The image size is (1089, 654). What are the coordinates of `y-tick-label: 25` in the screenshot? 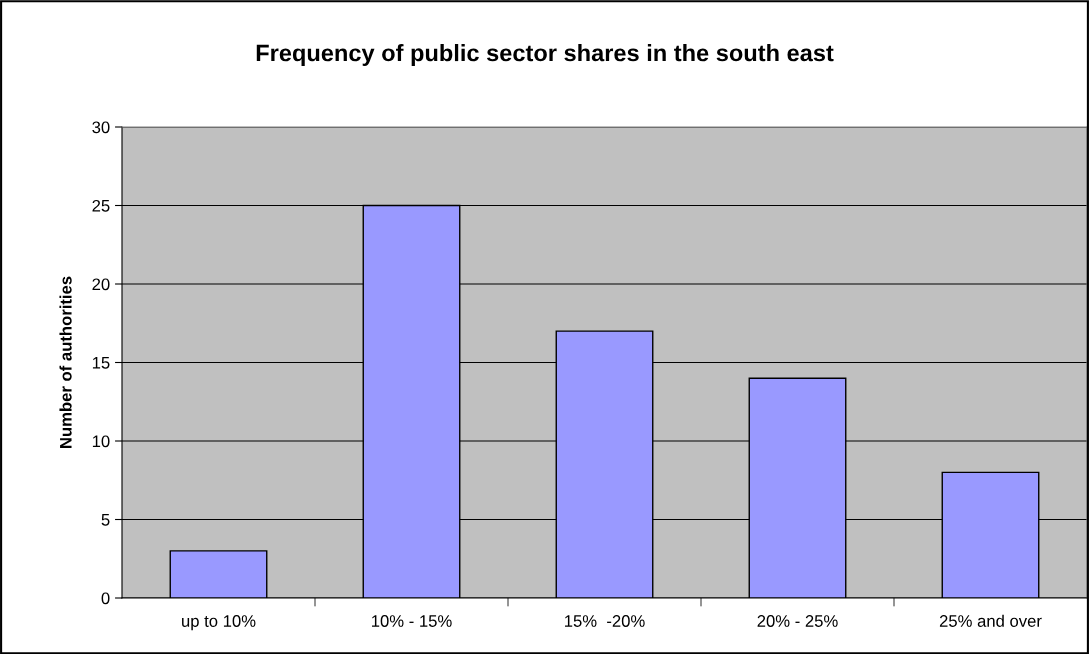 It's located at (101, 205).